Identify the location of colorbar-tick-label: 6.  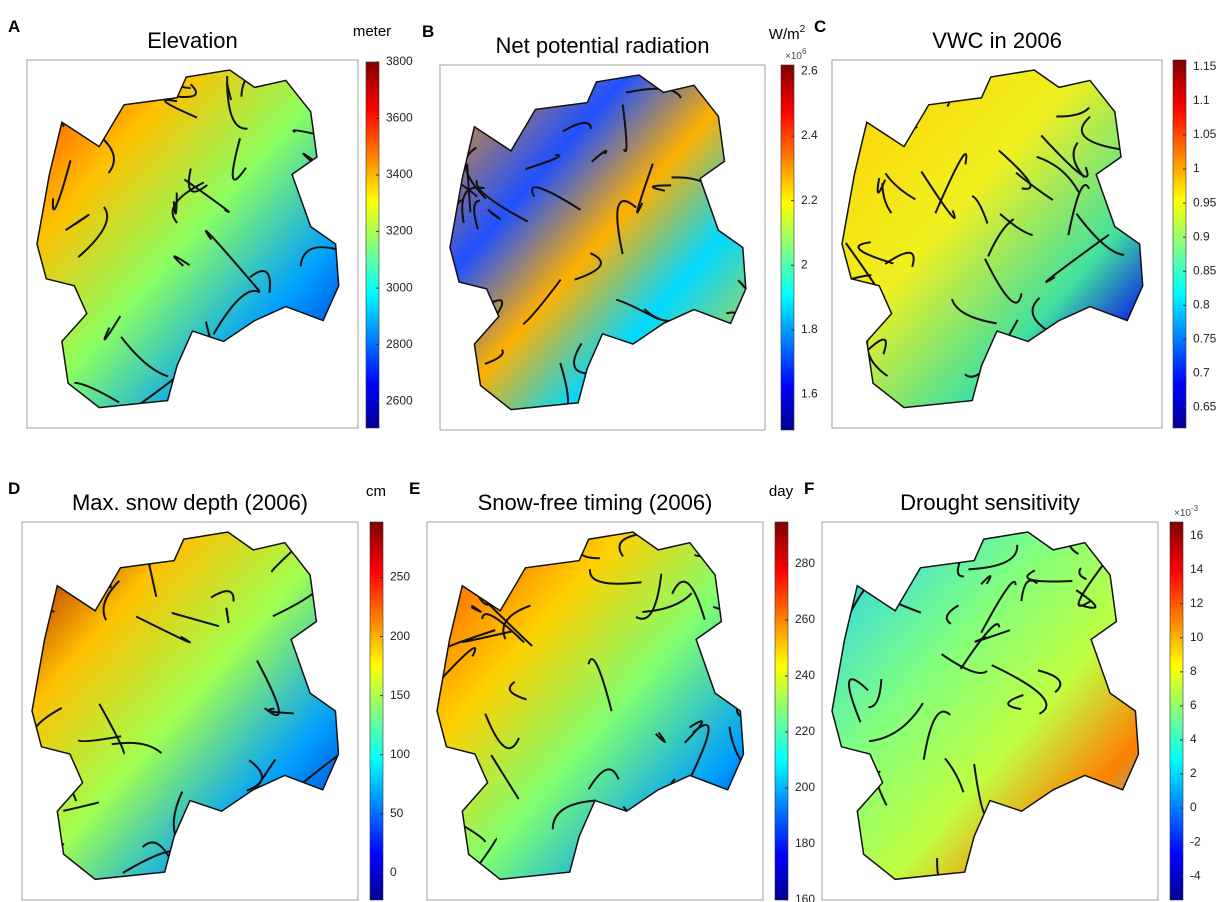
(1193, 705).